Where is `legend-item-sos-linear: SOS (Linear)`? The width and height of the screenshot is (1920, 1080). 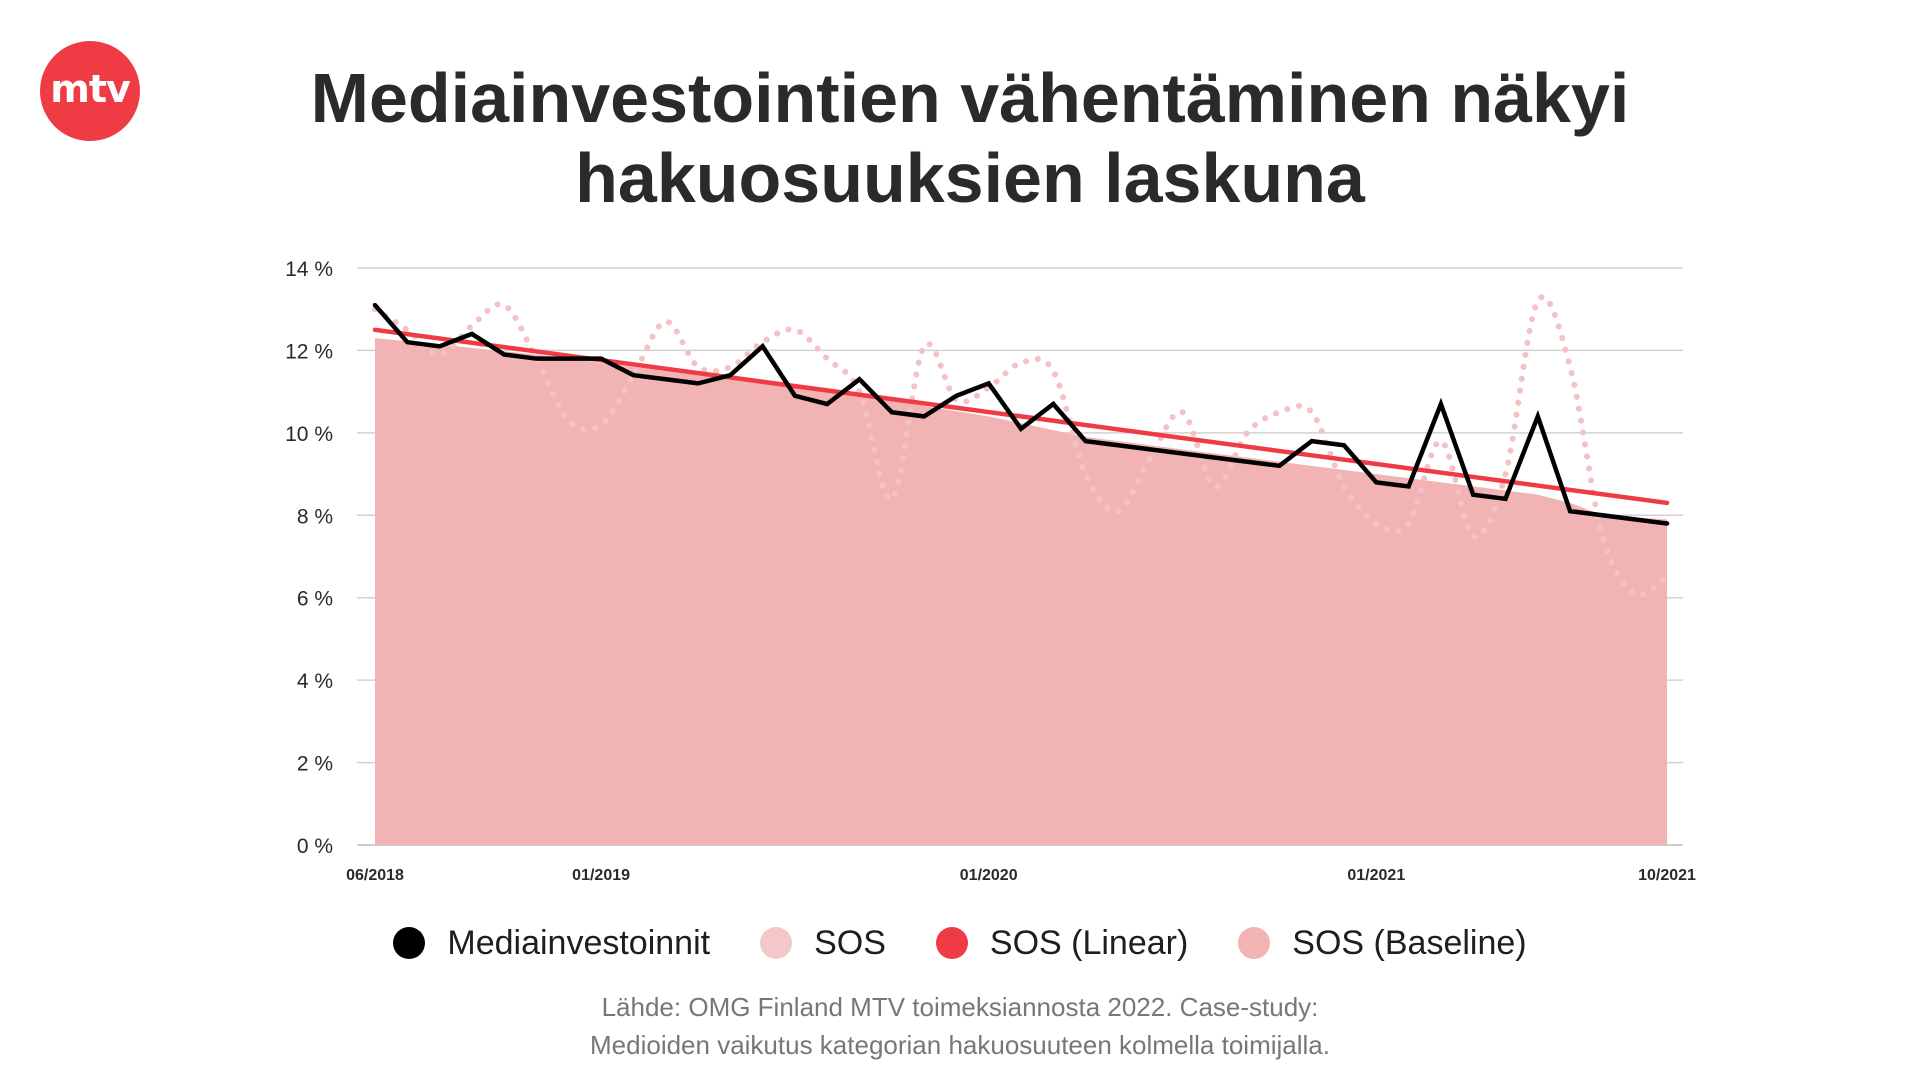
legend-item-sos-linear: SOS (Linear) is located at coordinates (1062, 943).